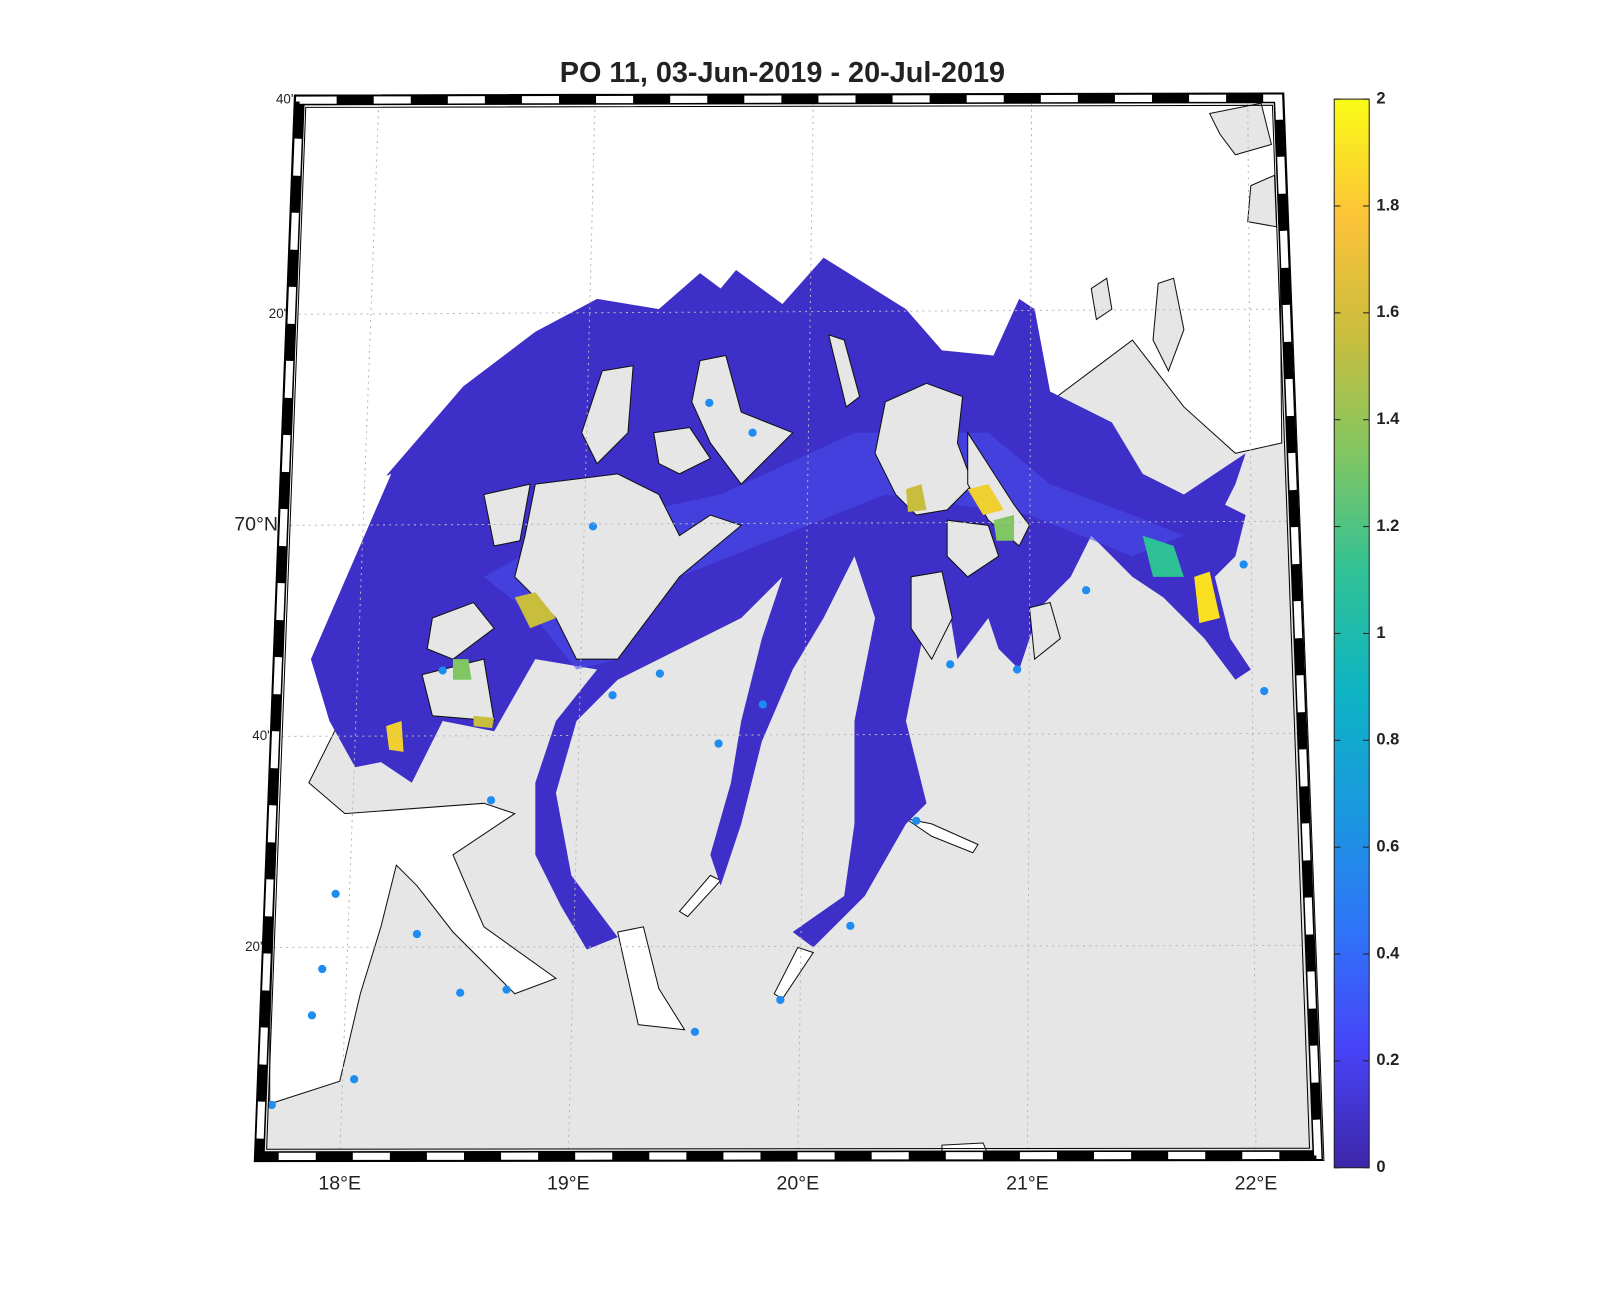  What do you see at coordinates (1387, 740) in the screenshot?
I see `colorbar-tick-label: 0.8` at bounding box center [1387, 740].